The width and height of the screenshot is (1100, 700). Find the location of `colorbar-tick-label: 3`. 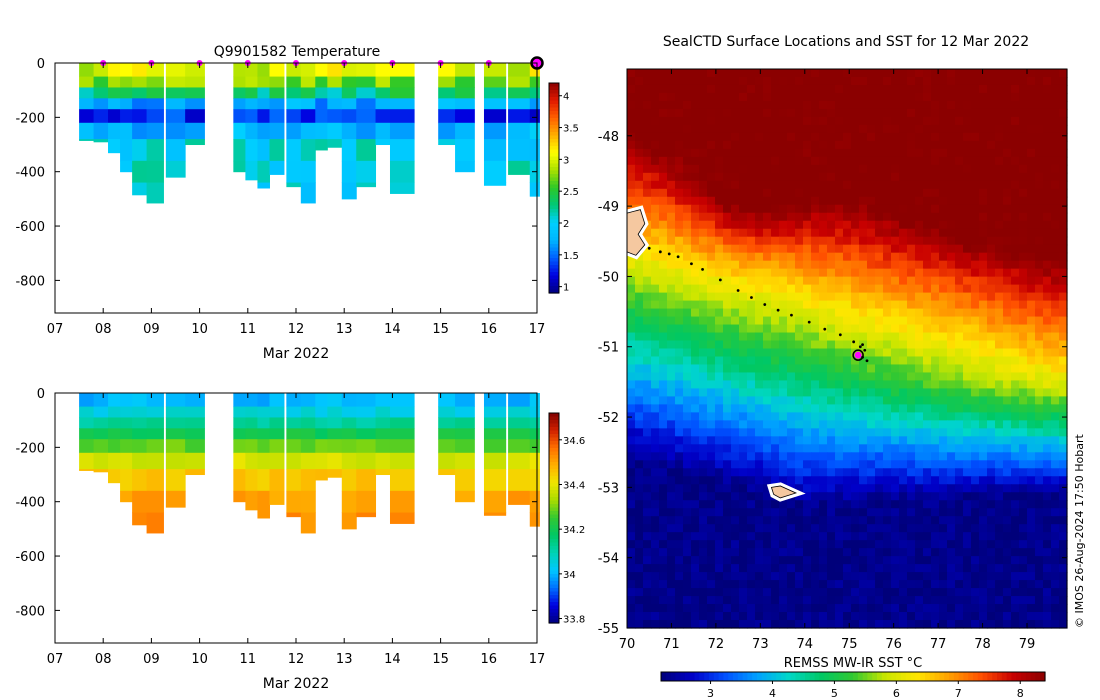

colorbar-tick-label: 3 is located at coordinates (710, 693).